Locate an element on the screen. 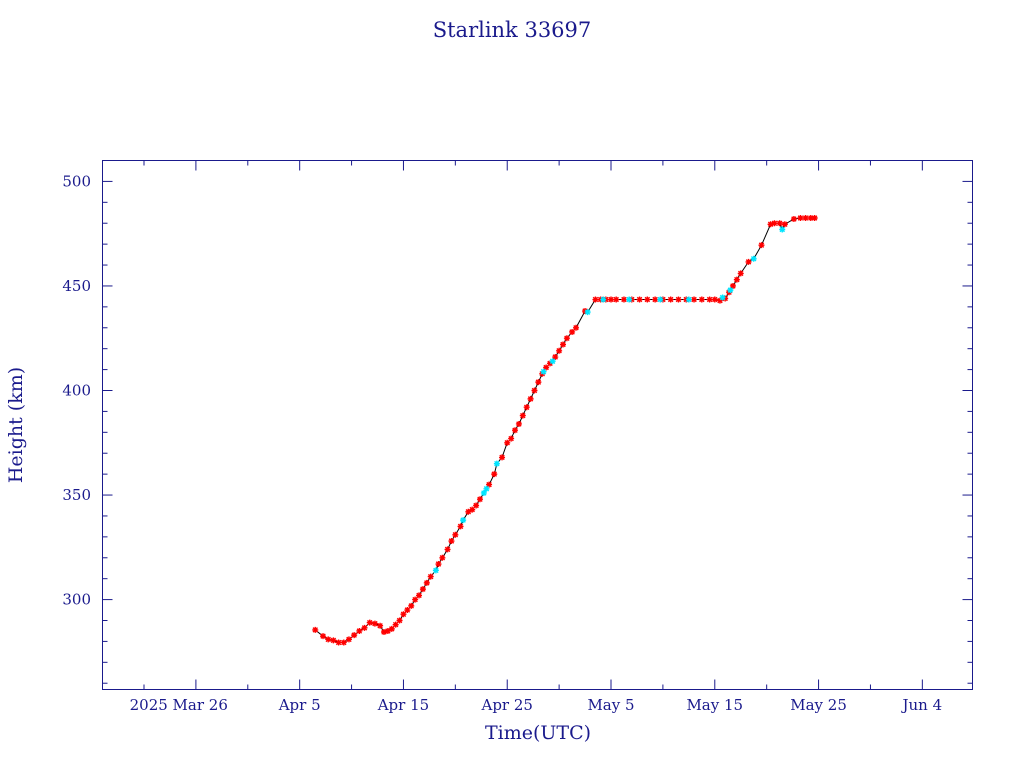 The height and width of the screenshot is (768, 1024). y-tick-label: 450 is located at coordinates (76, 286).